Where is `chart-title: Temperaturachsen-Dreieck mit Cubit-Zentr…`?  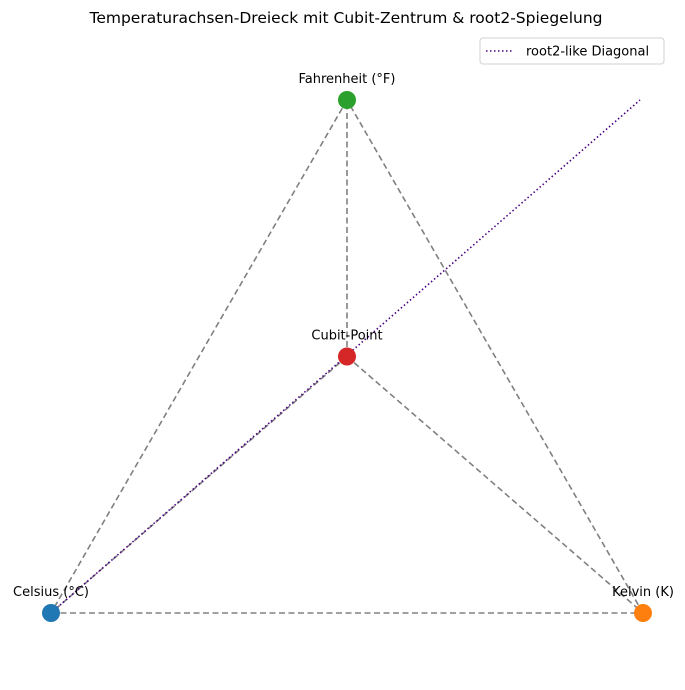 chart-title: Temperaturachsen-Dreieck mit Cubit-Zentr… is located at coordinates (345, 18).